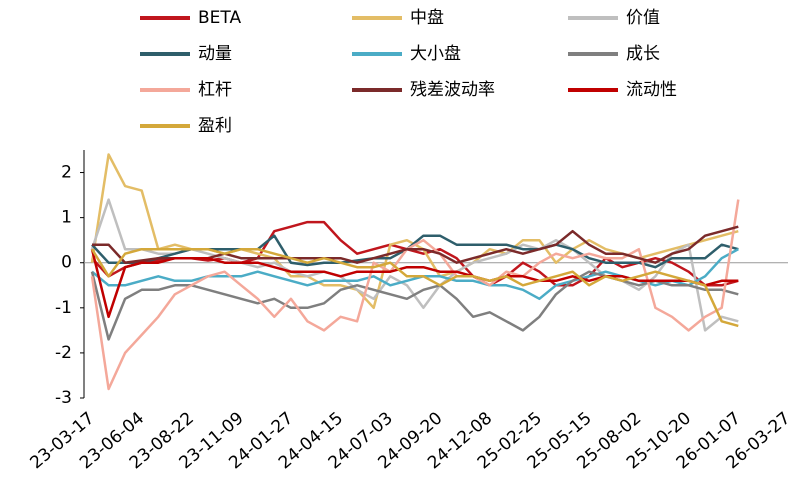  I want to click on legend-label: 杠杆, so click(215, 90).